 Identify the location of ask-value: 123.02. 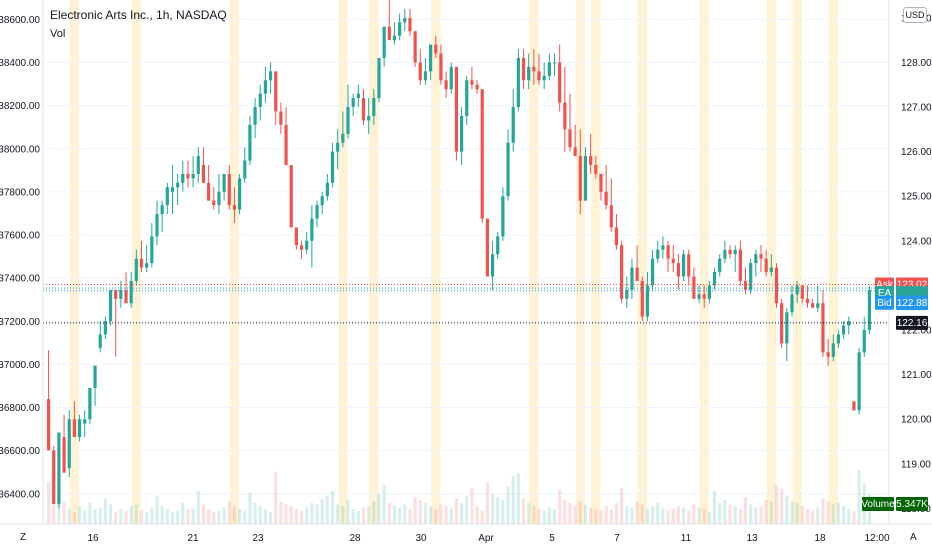
(912, 285).